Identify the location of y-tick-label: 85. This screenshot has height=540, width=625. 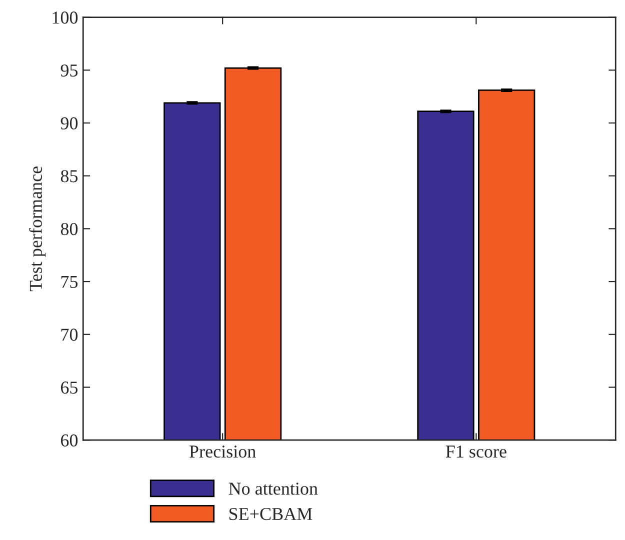
(69, 176).